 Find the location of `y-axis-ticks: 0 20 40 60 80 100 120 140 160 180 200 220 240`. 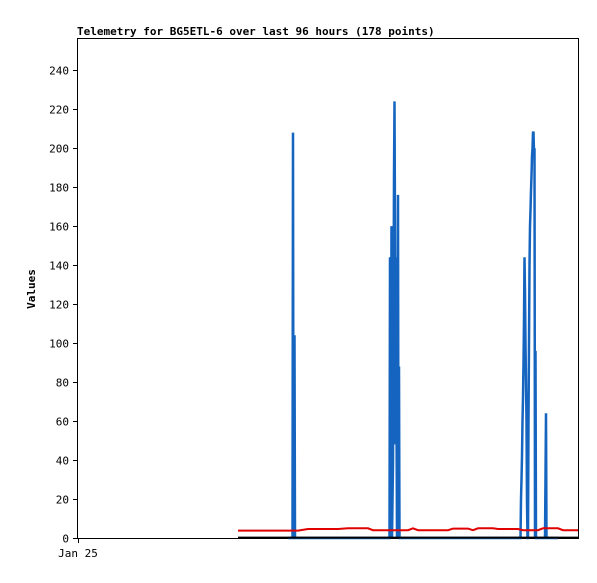

y-axis-ticks: 0 20 40 60 80 100 120 140 160 180 200 220 240 is located at coordinates (63, 305).